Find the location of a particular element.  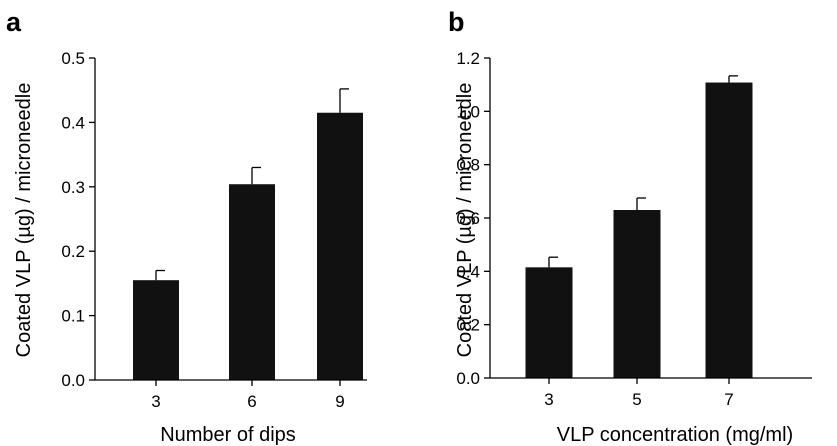

x-tick-label-b: 3 is located at coordinates (548, 399).